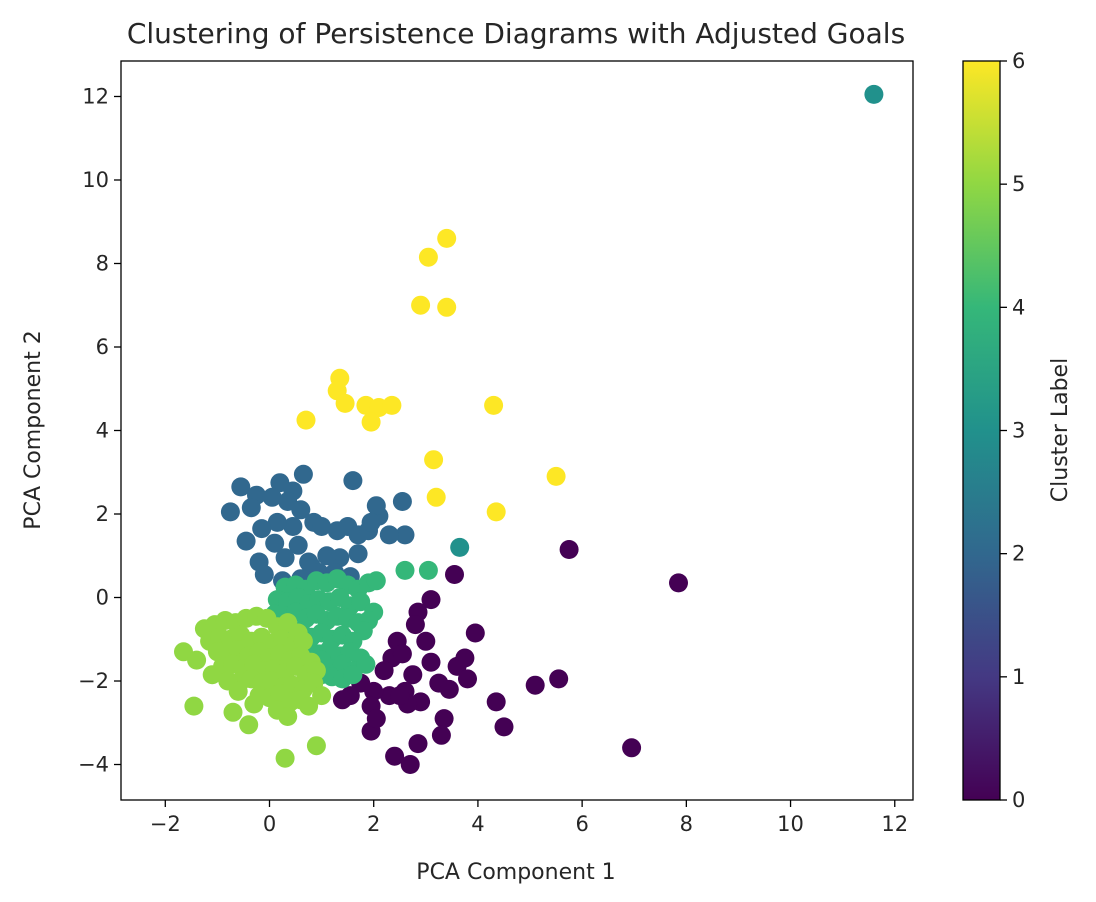 The height and width of the screenshot is (902, 1096). What do you see at coordinates (102, 347) in the screenshot?
I see `y-tick-label: 6` at bounding box center [102, 347].